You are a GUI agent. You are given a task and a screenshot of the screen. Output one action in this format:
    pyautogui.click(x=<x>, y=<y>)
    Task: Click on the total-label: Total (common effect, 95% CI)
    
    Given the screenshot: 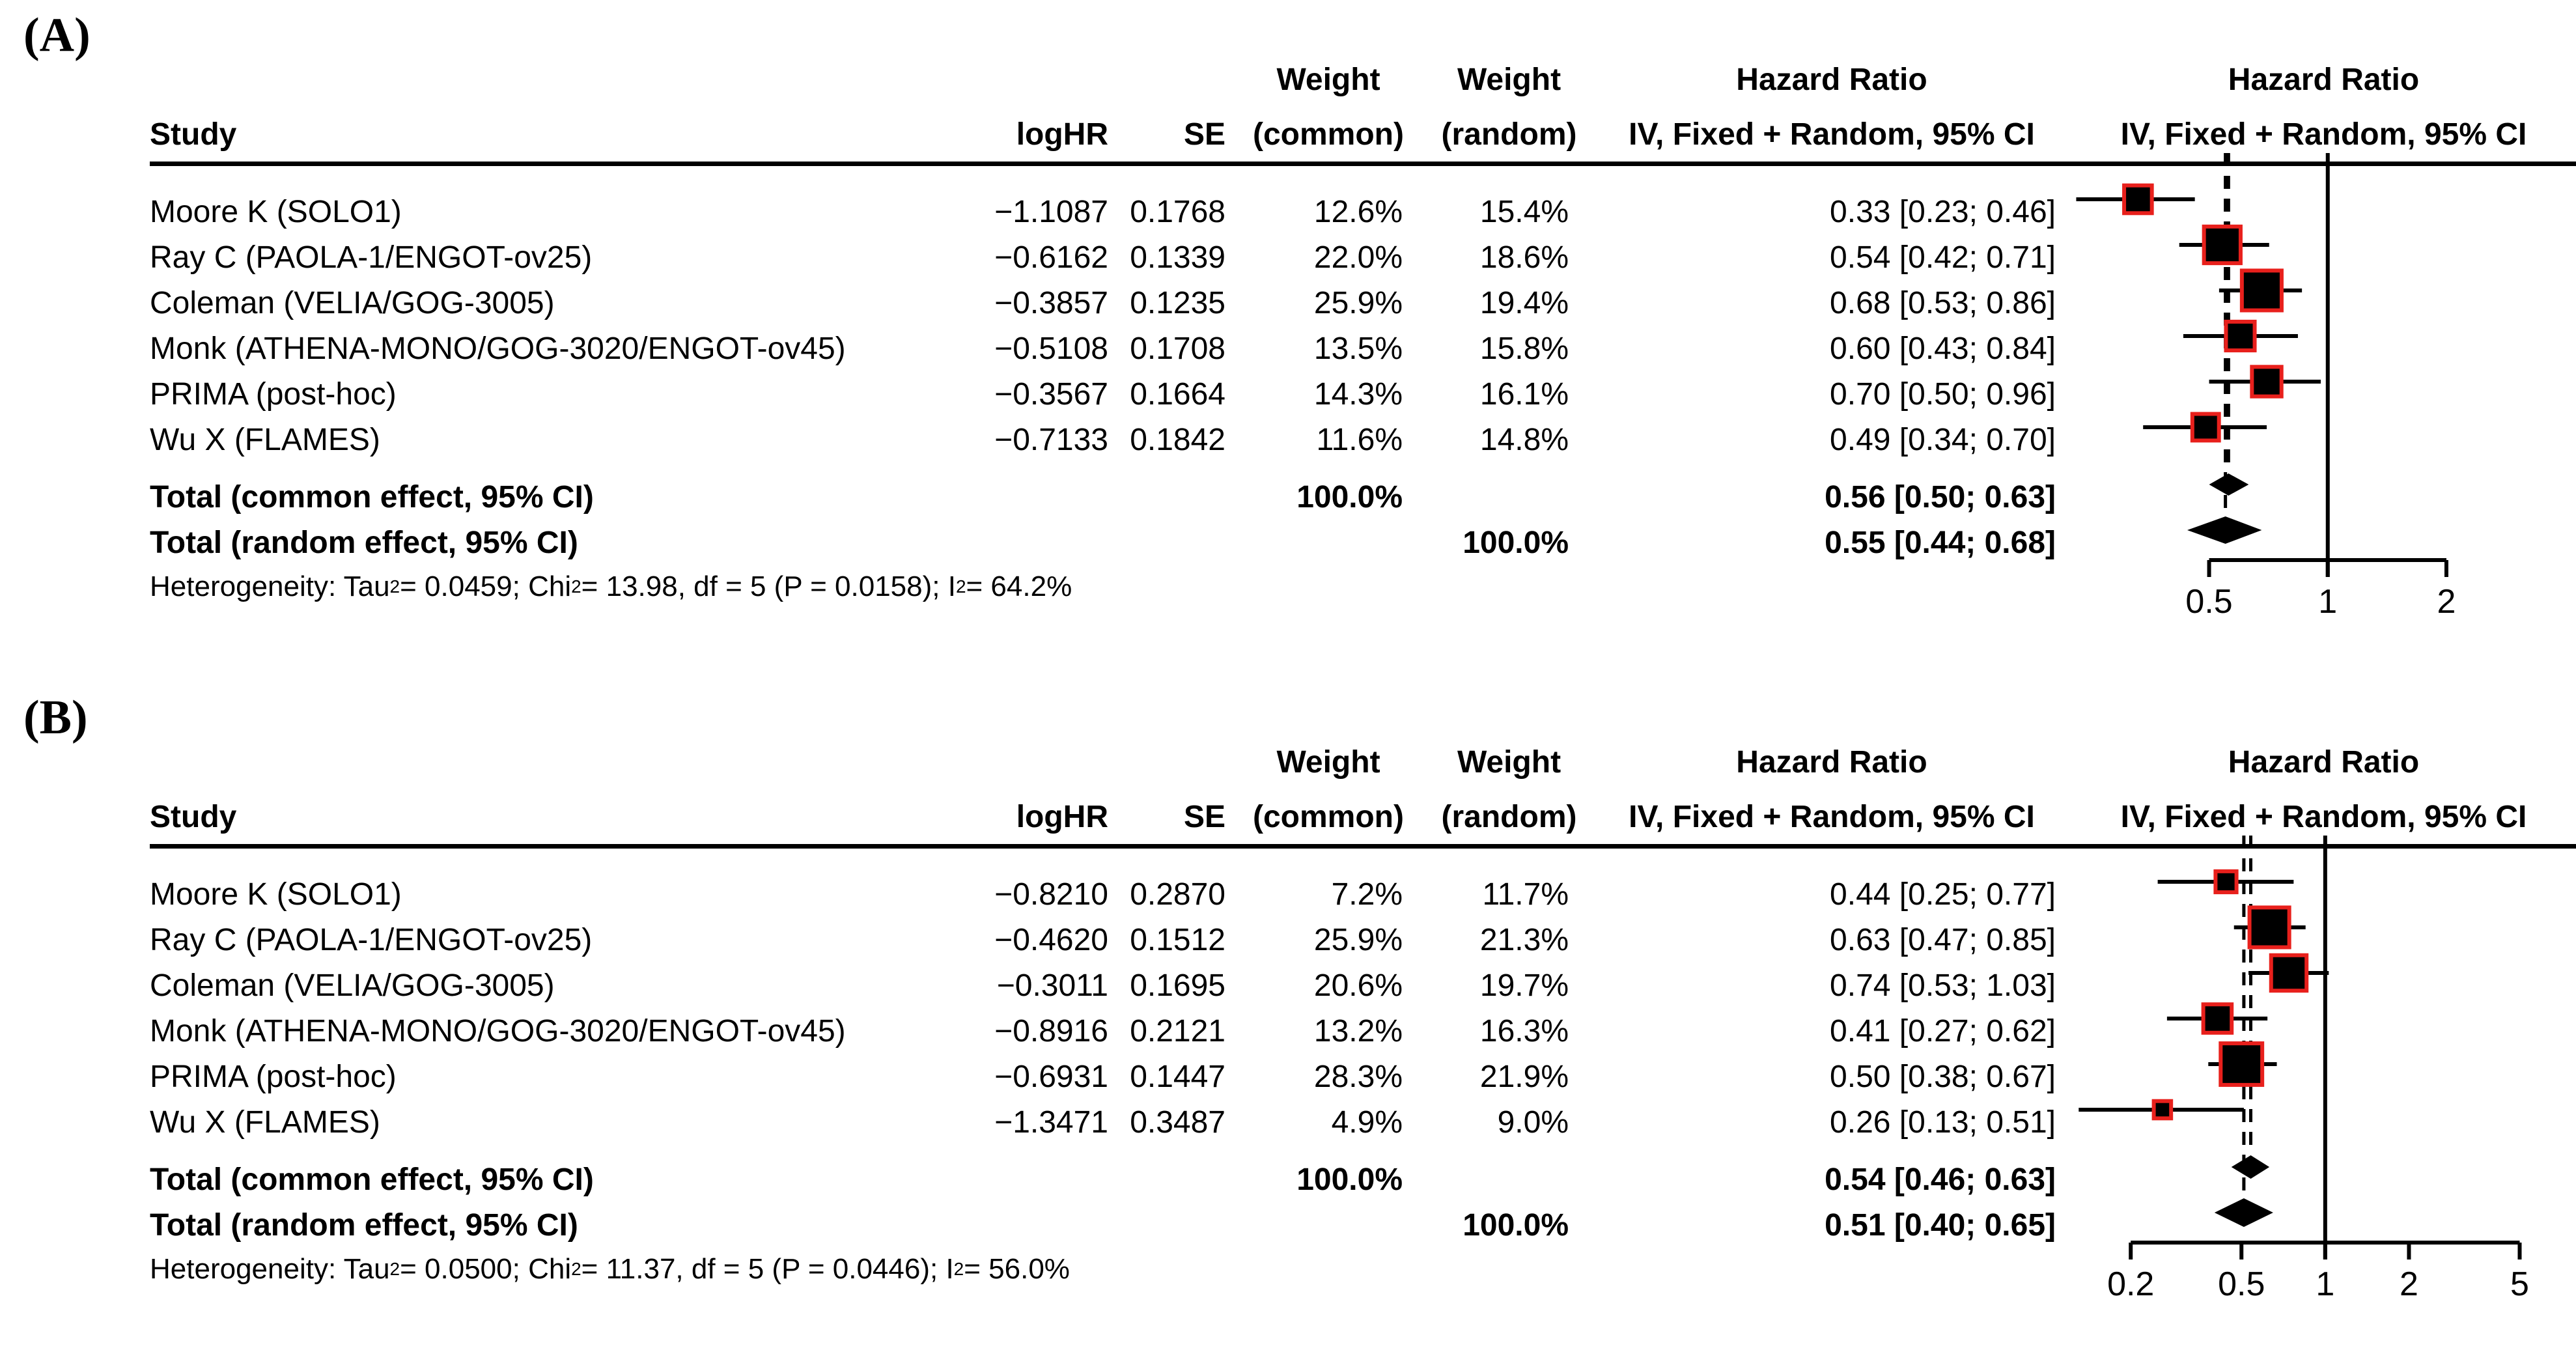 What is the action you would take?
    pyautogui.click(x=372, y=1180)
    